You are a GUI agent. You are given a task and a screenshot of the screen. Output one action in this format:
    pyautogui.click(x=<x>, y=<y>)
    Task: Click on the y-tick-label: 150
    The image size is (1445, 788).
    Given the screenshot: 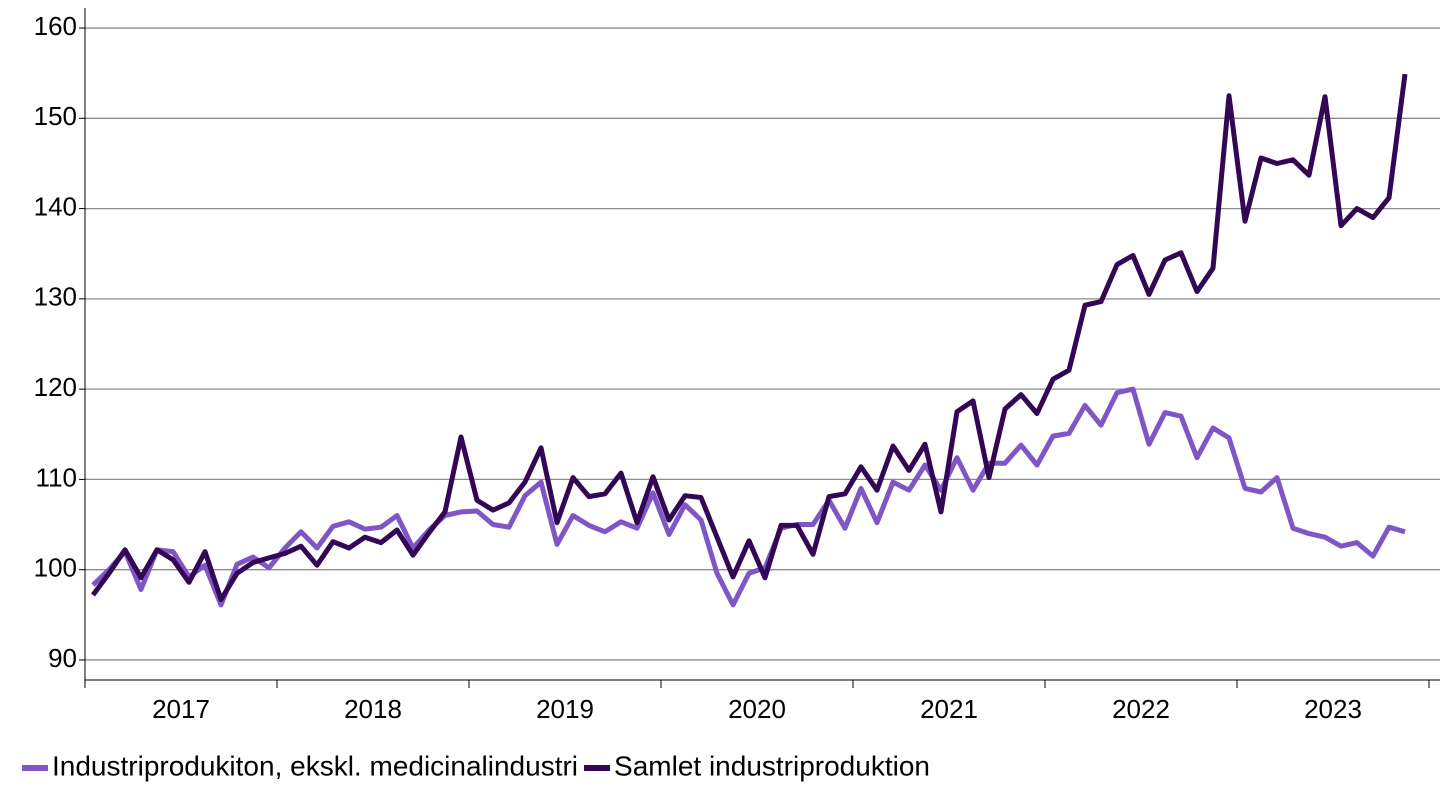 What is the action you would take?
    pyautogui.click(x=55, y=116)
    